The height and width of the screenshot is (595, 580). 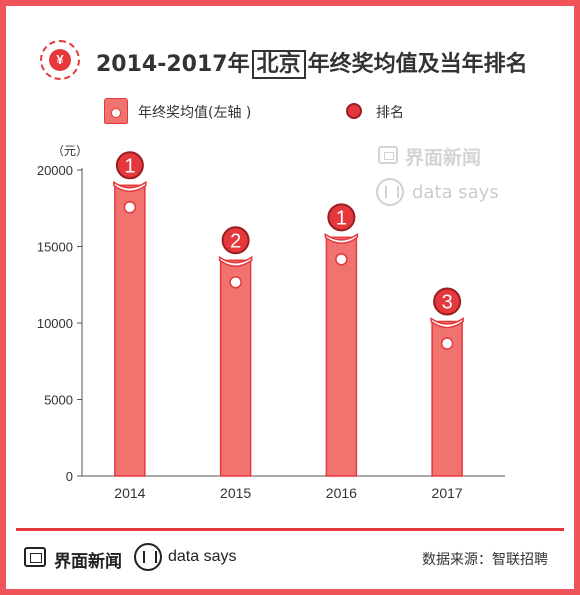 What do you see at coordinates (35, 557) in the screenshot?
I see `footer-brand-logo-icon` at bounding box center [35, 557].